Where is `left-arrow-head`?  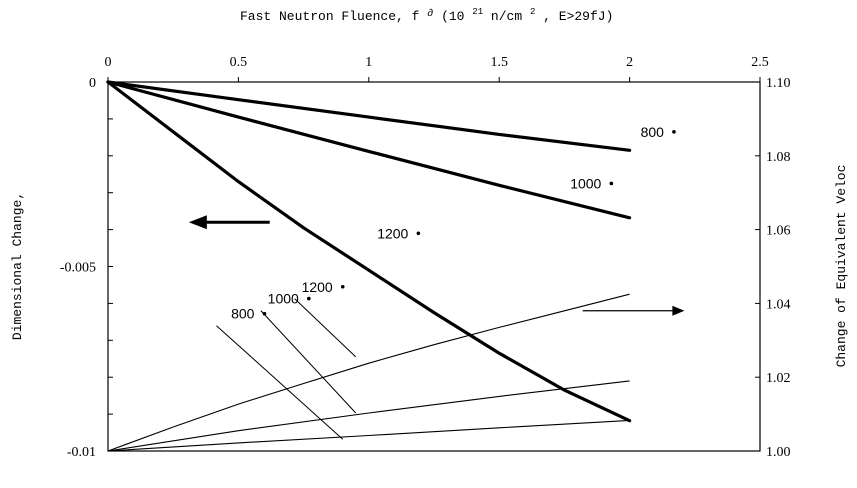 left-arrow-head is located at coordinates (197, 222).